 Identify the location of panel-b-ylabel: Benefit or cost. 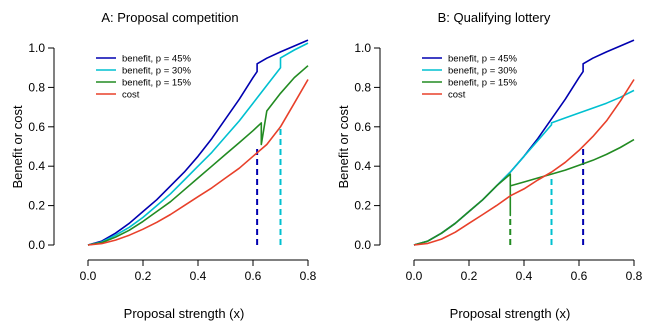
(343, 146).